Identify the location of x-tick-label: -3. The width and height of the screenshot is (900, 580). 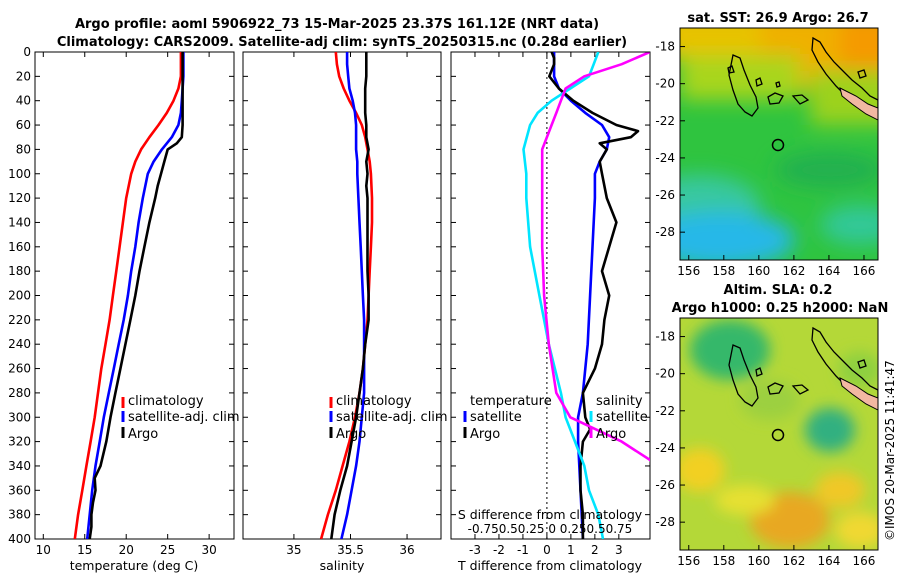
(475, 550).